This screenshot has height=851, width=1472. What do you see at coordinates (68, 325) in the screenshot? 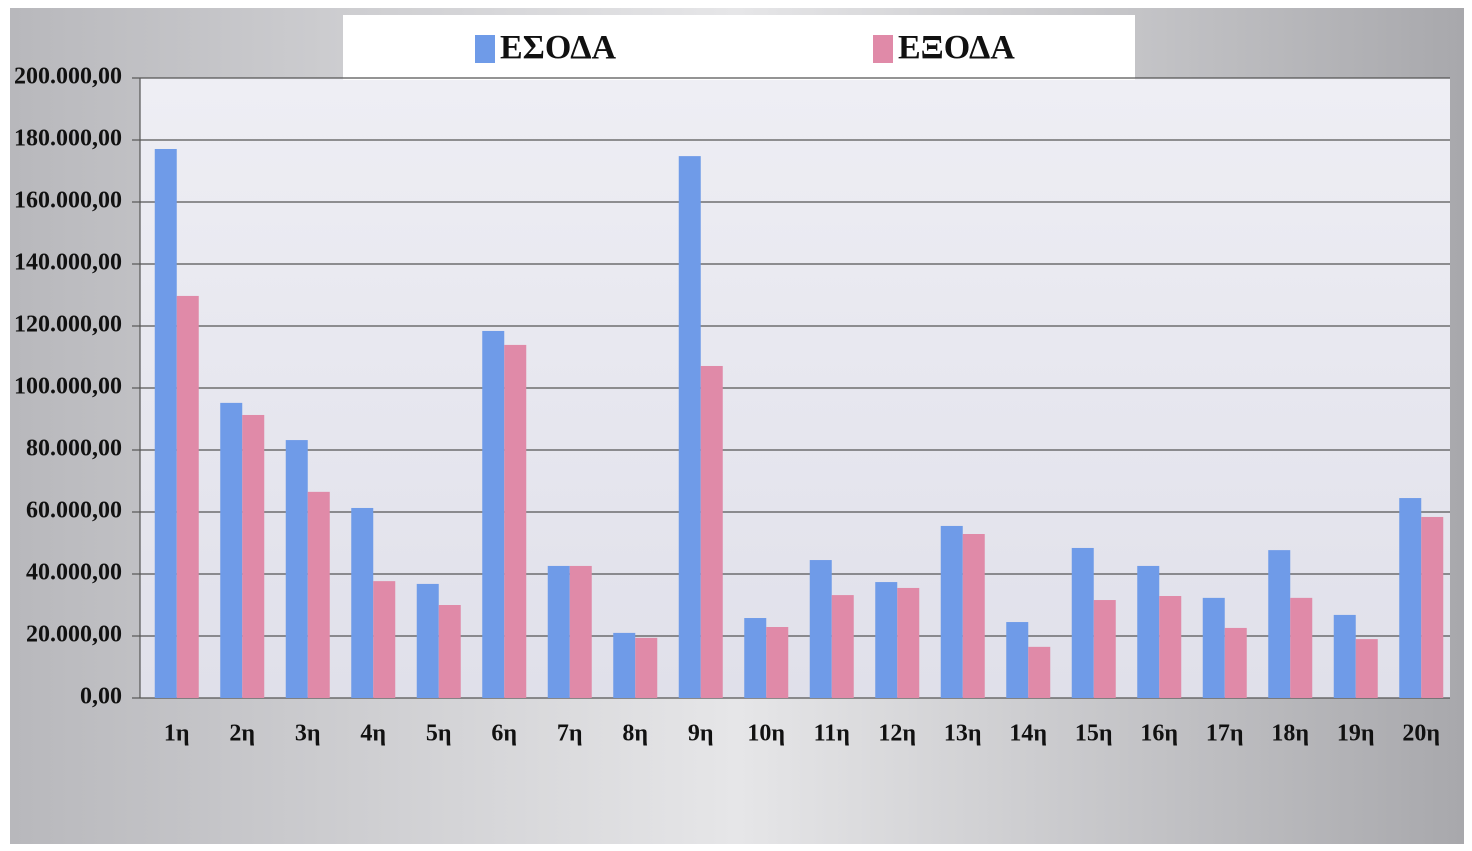
I see `y-tick-label: 120.000,00` at bounding box center [68, 325].